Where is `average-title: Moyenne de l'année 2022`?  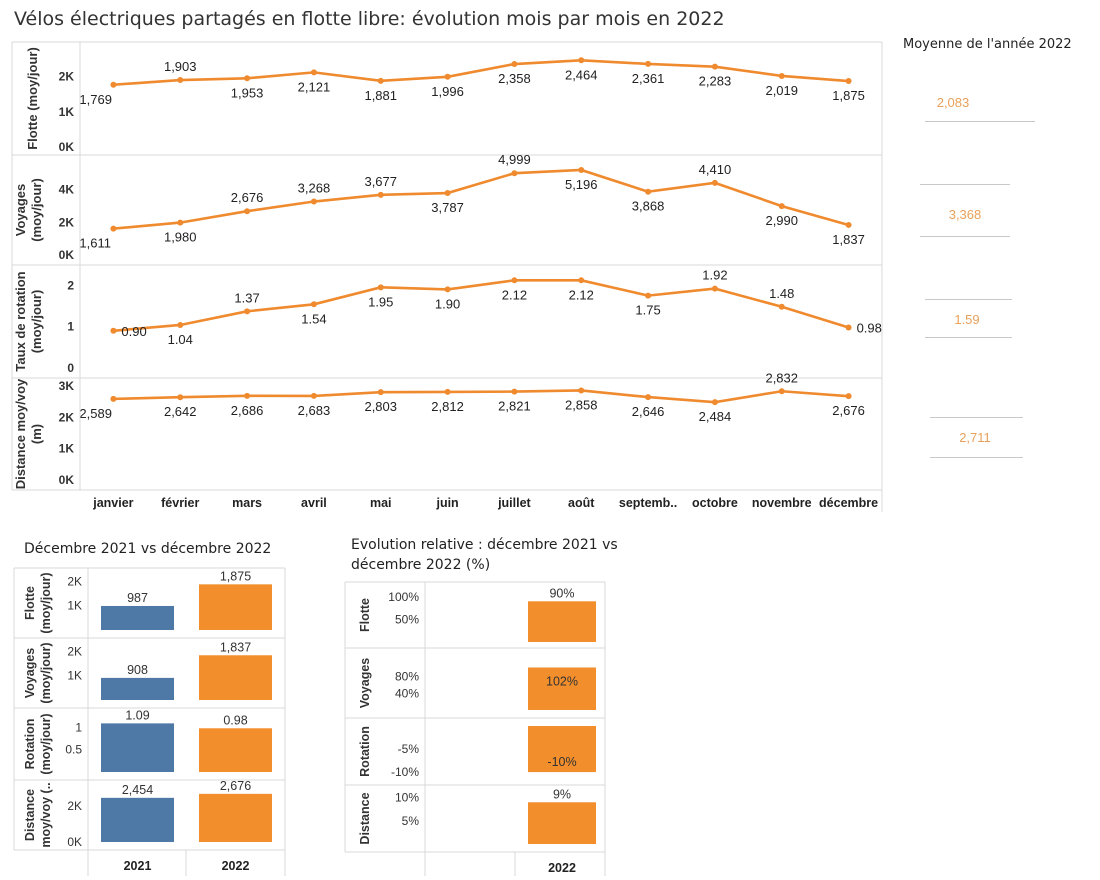
average-title: Moyenne de l'année 2022 is located at coordinates (987, 44).